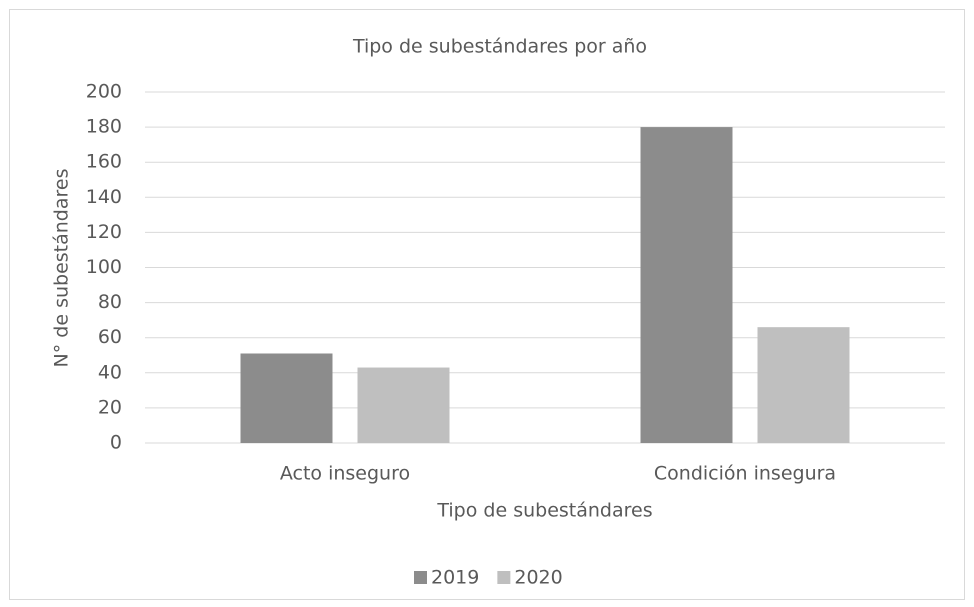  Describe the element at coordinates (110, 372) in the screenshot. I see `y-tick-label: 40` at that location.